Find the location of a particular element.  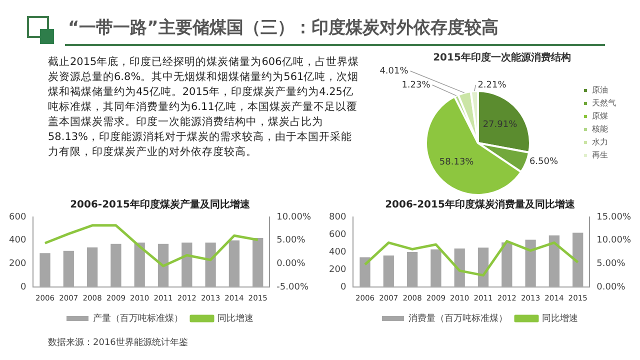

legend-label: 原油 is located at coordinates (600, 90).